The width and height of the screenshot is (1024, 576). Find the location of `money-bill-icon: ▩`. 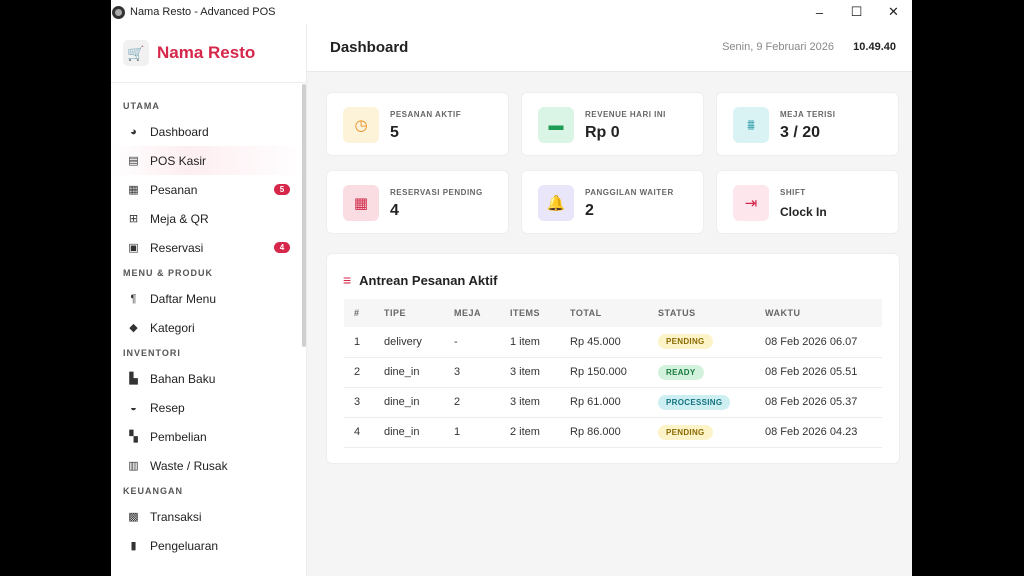

money-bill-icon: ▩ is located at coordinates (133, 517).